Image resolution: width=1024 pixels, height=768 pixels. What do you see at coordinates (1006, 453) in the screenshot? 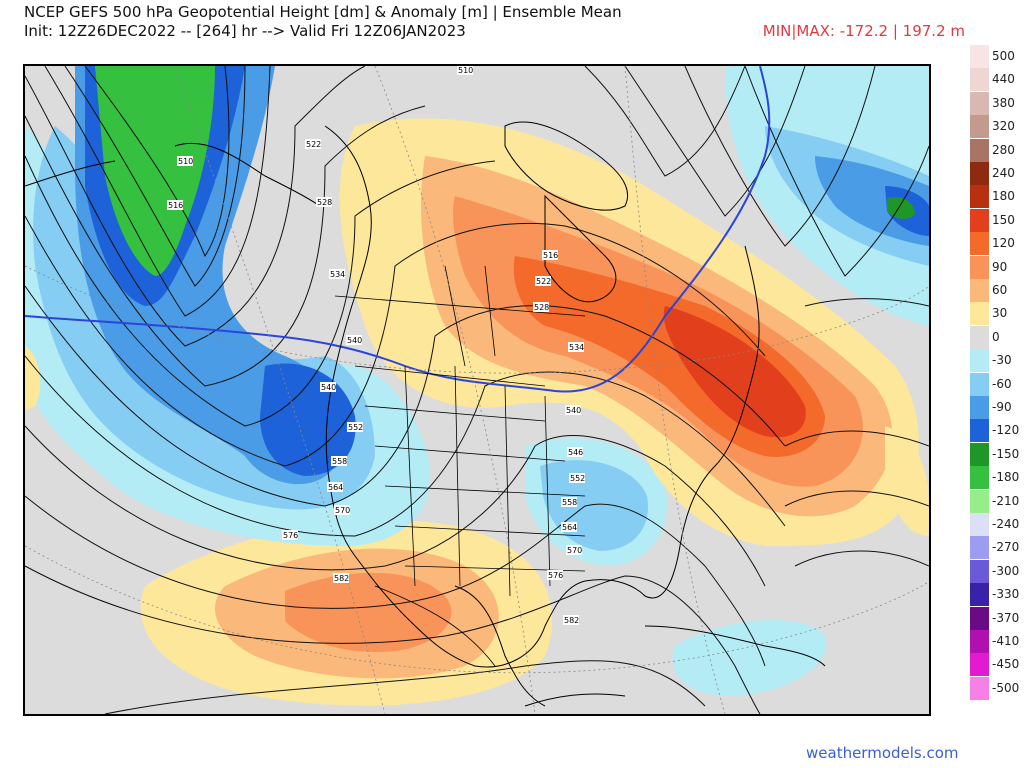
I see `colorbar-label: -150` at bounding box center [1006, 453].